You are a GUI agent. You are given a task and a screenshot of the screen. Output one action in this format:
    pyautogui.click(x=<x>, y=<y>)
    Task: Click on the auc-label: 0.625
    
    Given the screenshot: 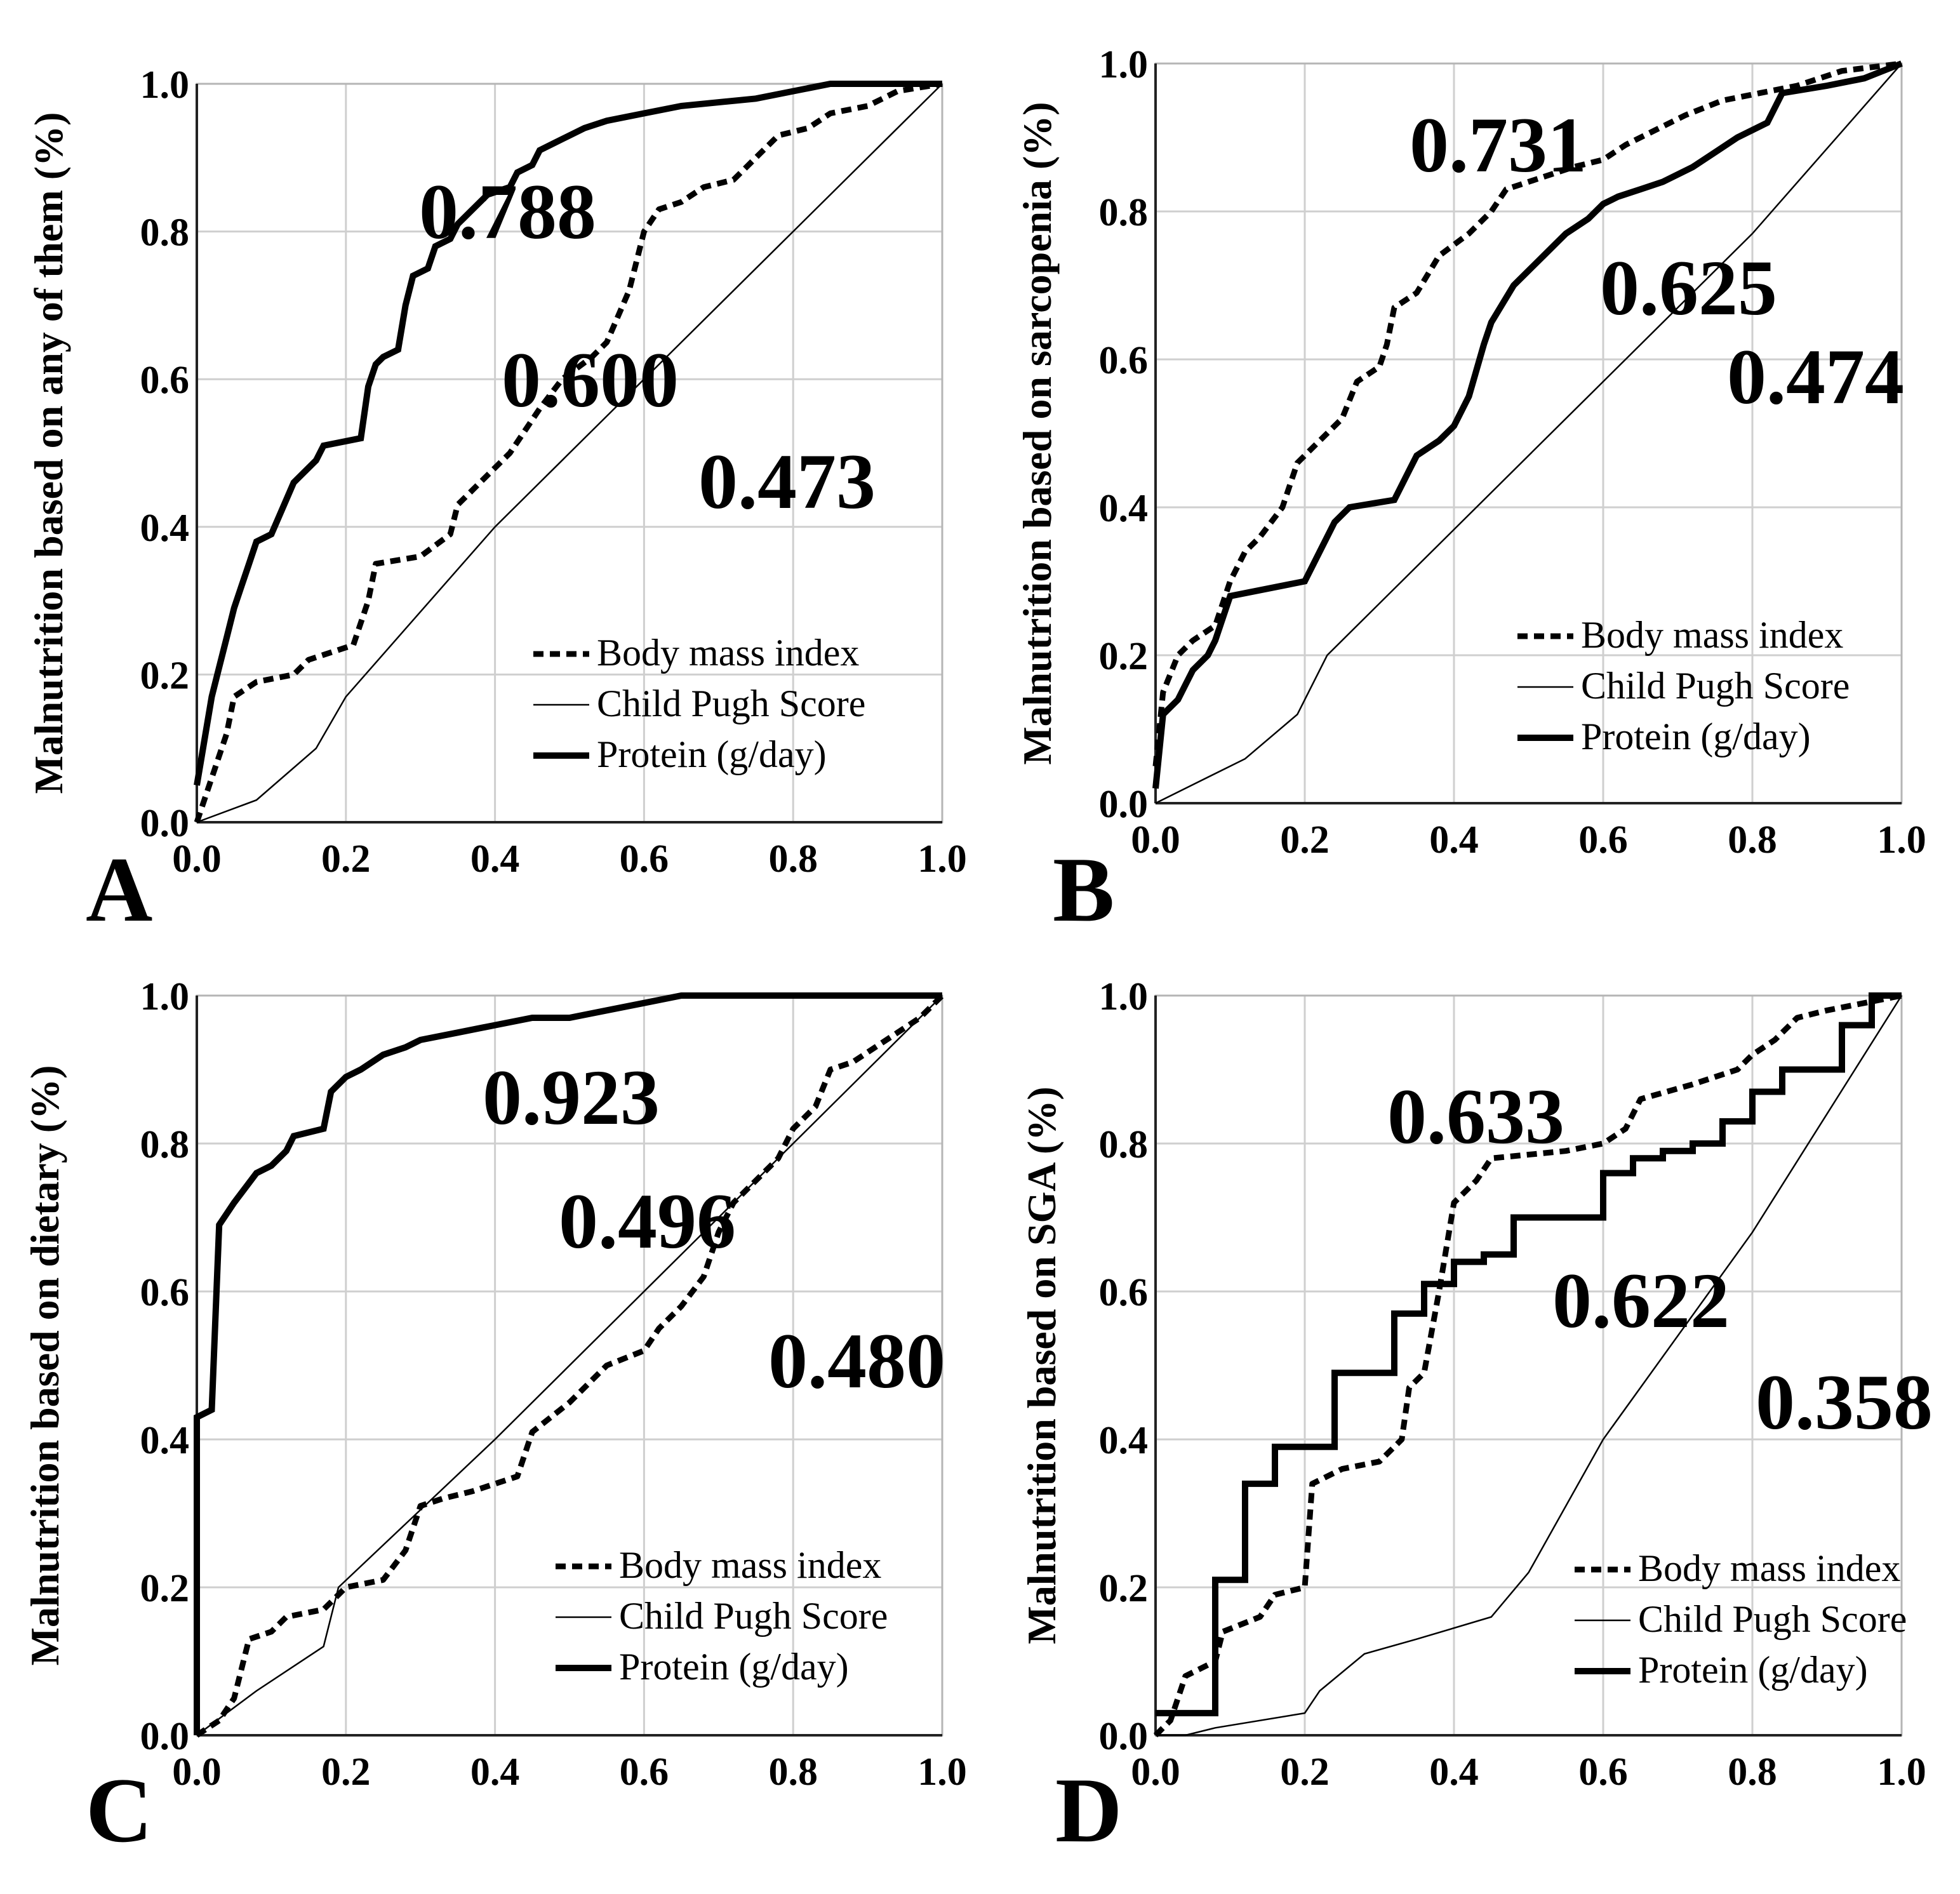 What is the action you would take?
    pyautogui.click(x=1688, y=287)
    